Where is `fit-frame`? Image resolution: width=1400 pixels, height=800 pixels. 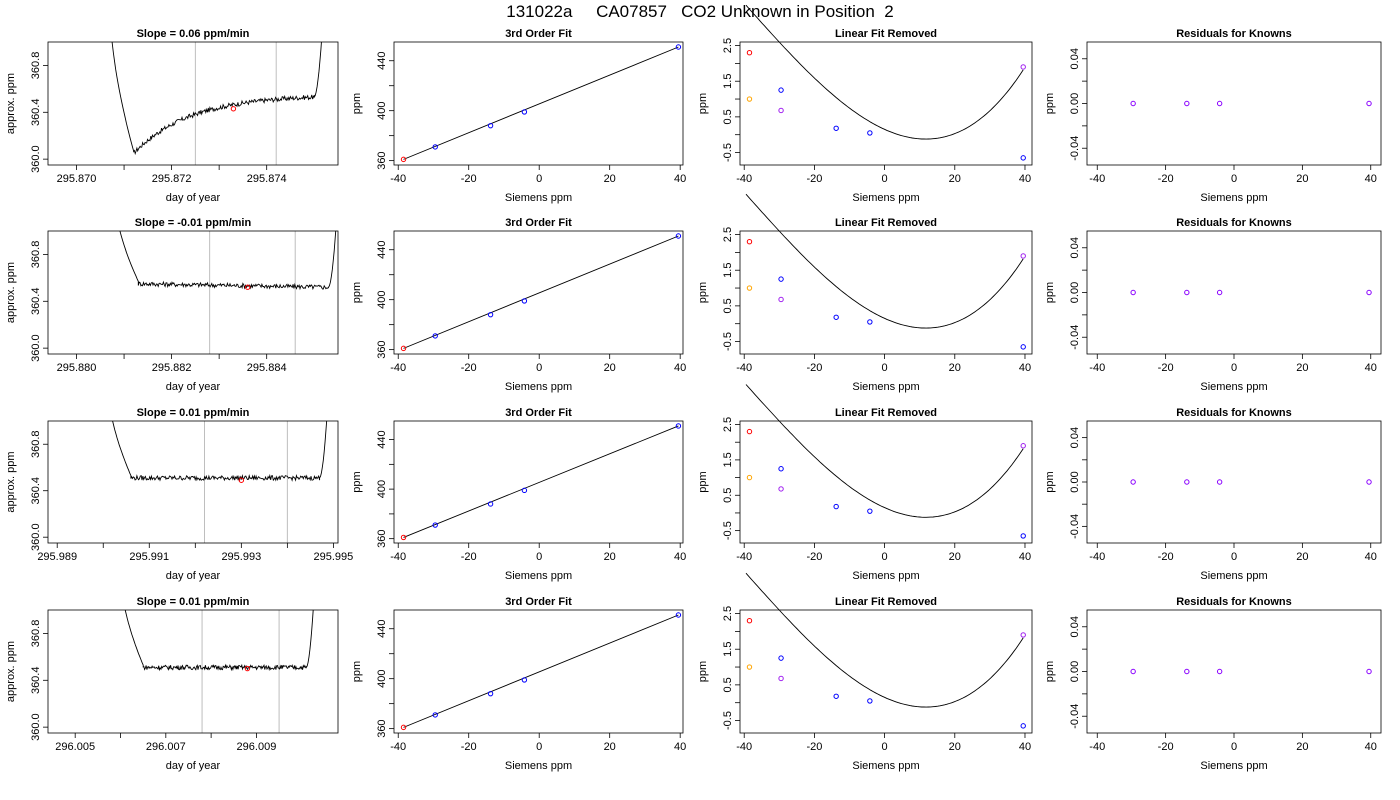
fit-frame is located at coordinates (538, 103).